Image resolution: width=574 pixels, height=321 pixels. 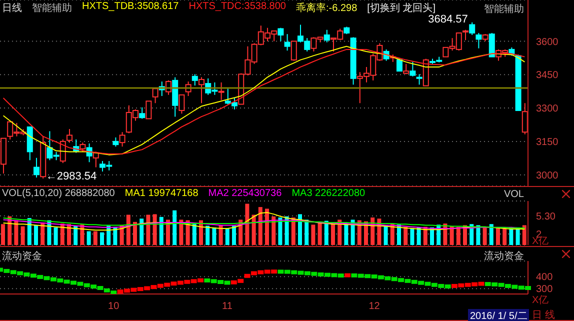 What do you see at coordinates (114, 306) in the screenshot?
I see `x-tick-label: 10` at bounding box center [114, 306].